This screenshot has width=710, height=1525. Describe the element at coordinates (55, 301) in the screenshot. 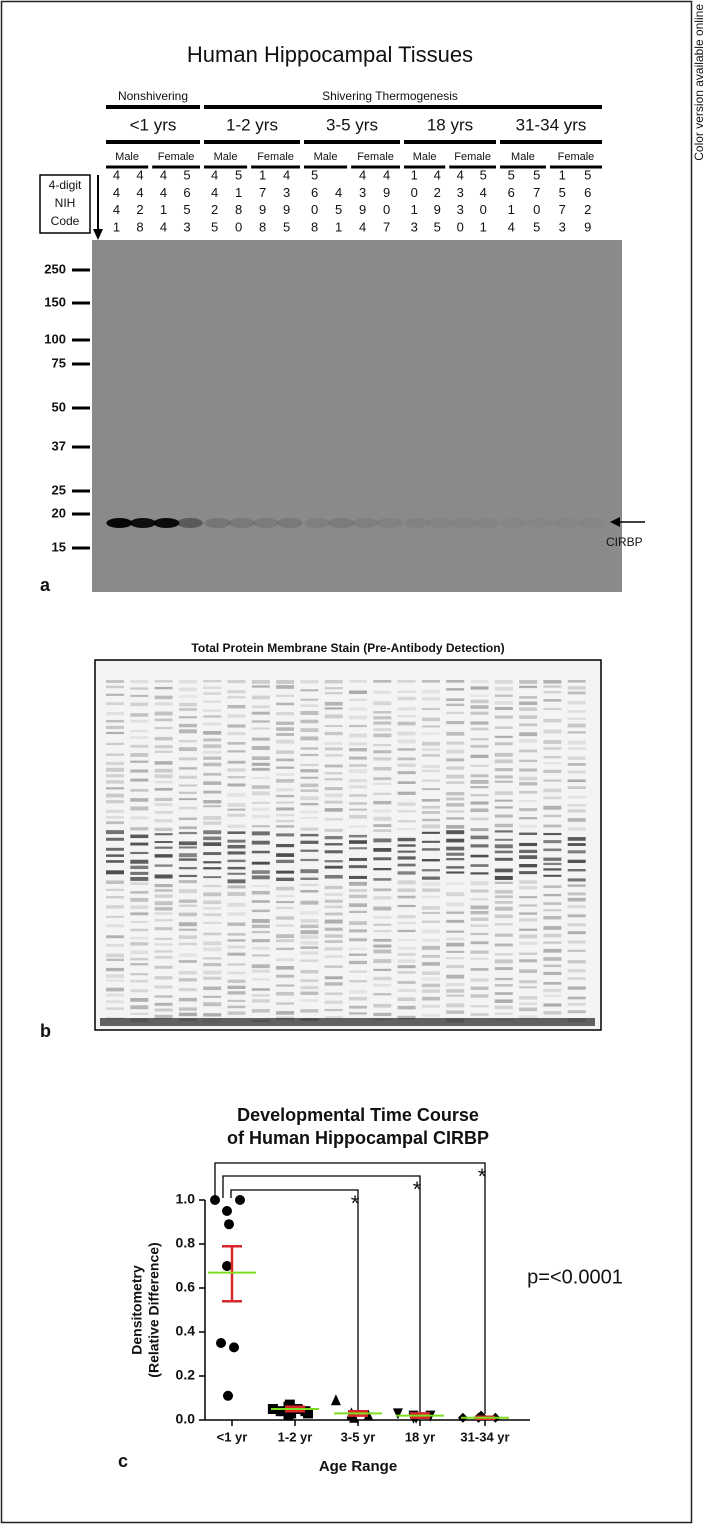

I see `marker-label: 150` at that location.